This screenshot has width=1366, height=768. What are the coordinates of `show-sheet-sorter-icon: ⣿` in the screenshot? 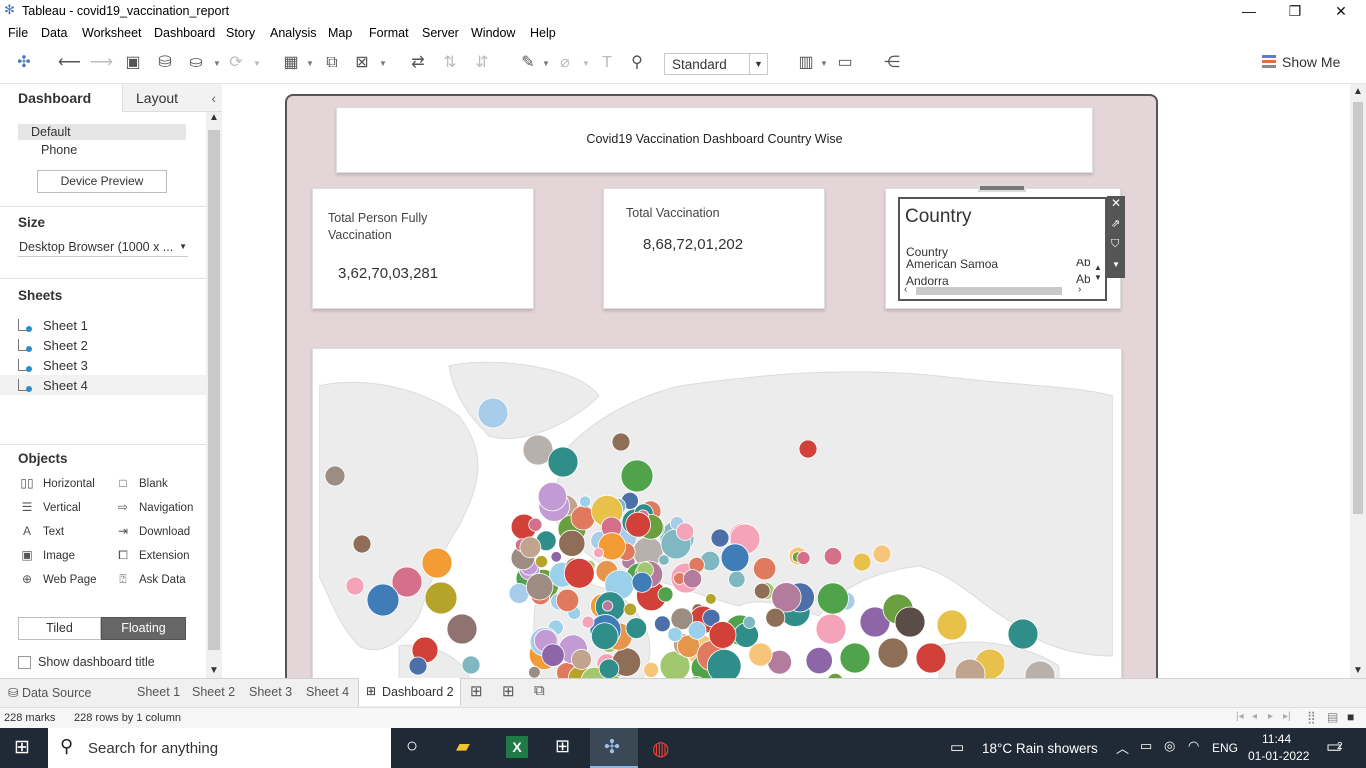 It's located at (1311, 717).